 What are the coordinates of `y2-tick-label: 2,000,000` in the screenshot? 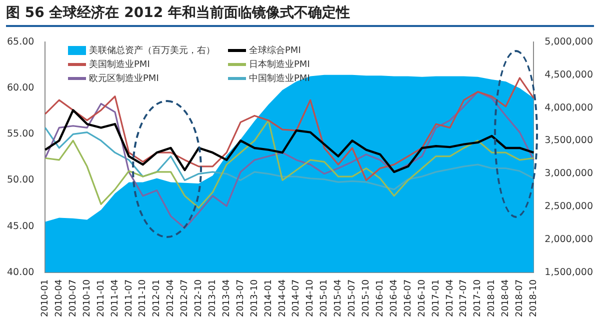 It's located at (569, 239).